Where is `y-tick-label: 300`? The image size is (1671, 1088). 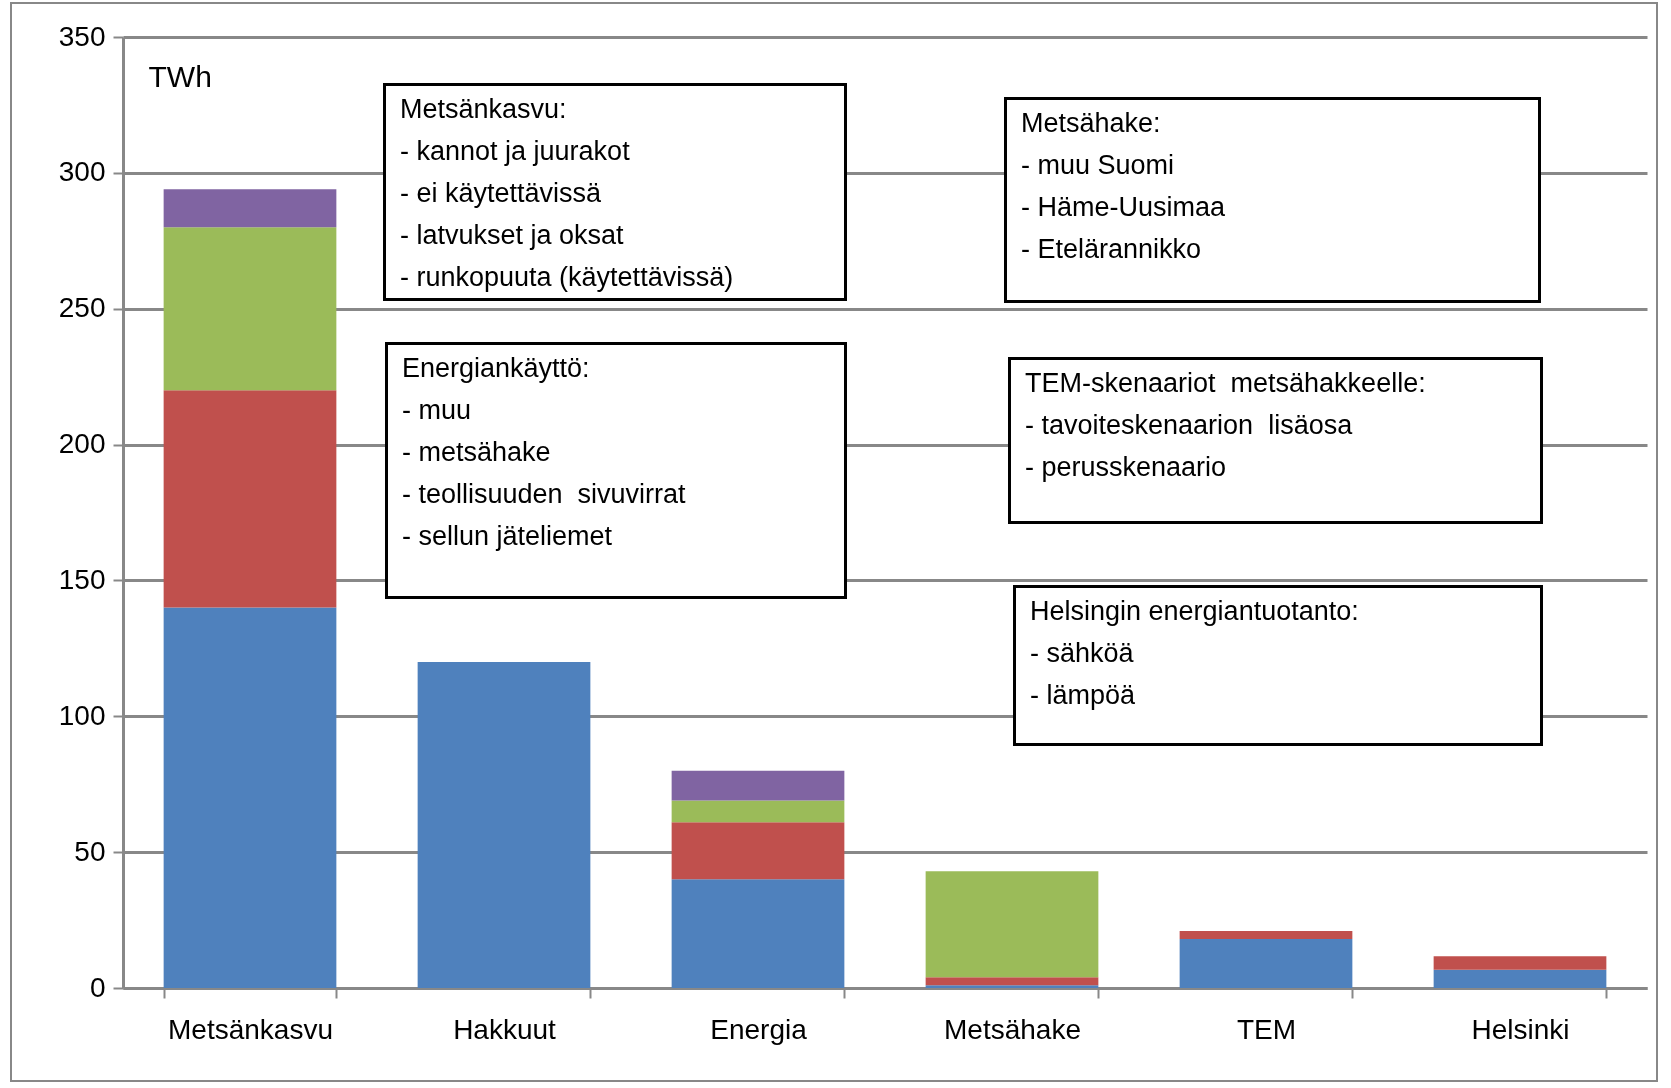
y-tick-label: 300 is located at coordinates (82, 172).